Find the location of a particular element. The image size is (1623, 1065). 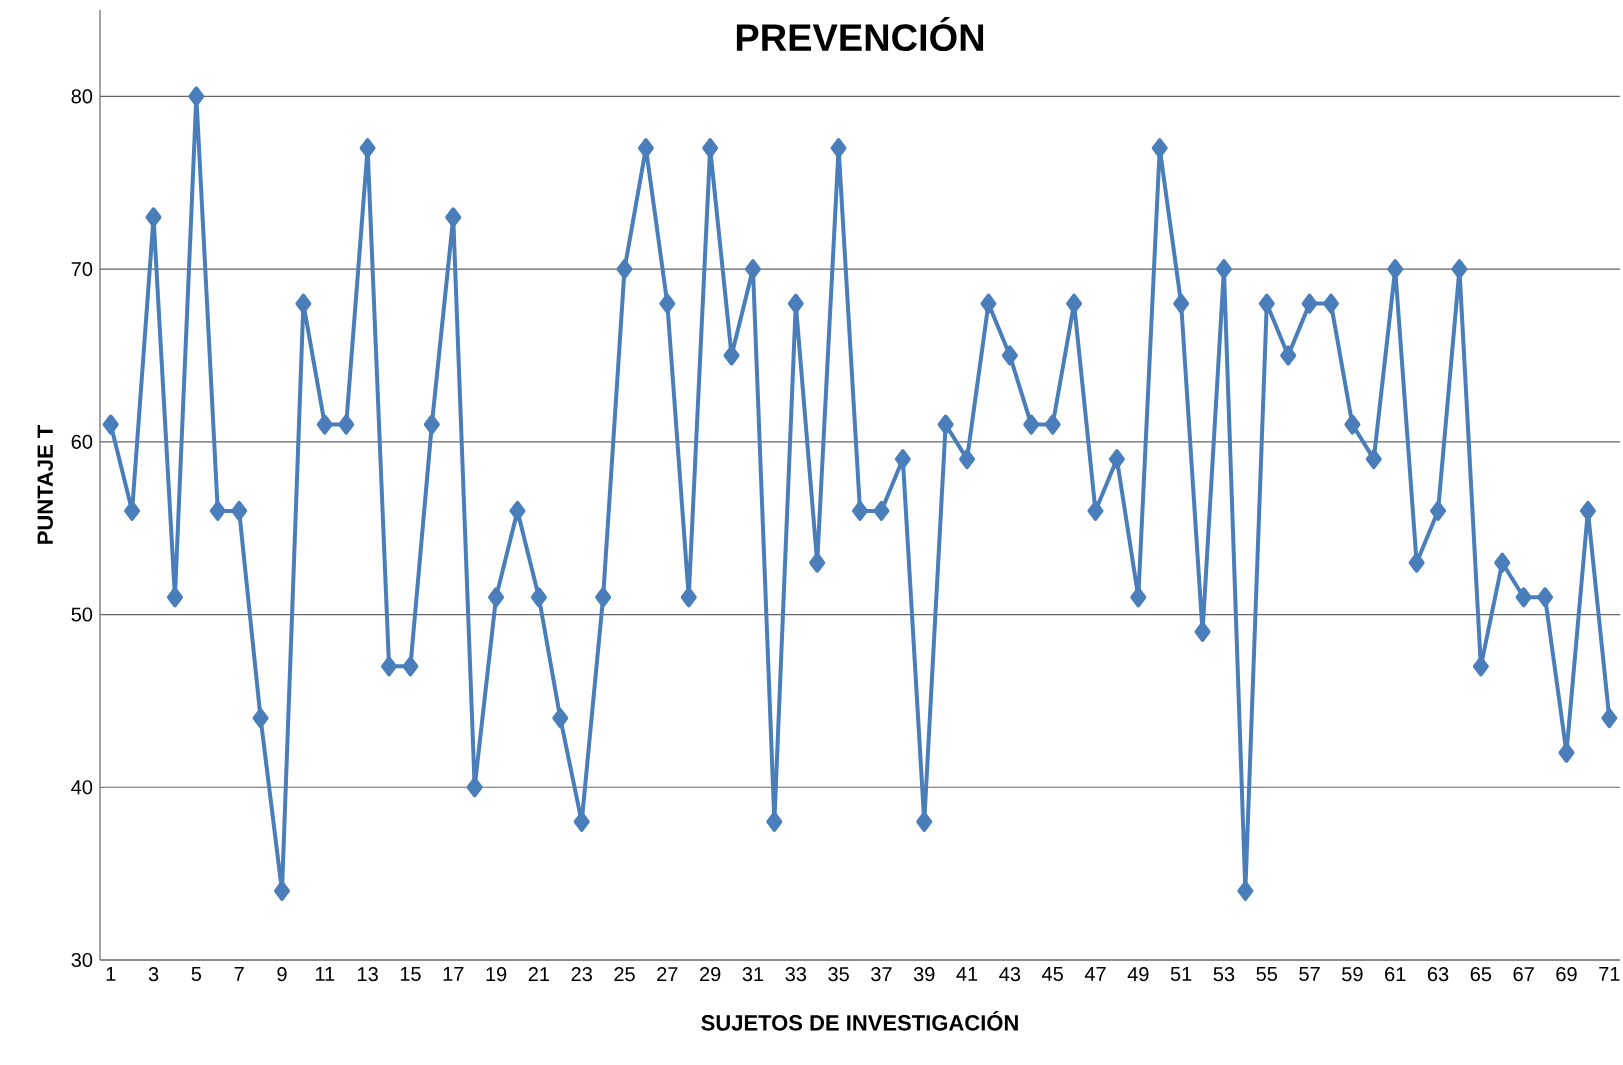

x-tick-label: 33 is located at coordinates (796, 974).